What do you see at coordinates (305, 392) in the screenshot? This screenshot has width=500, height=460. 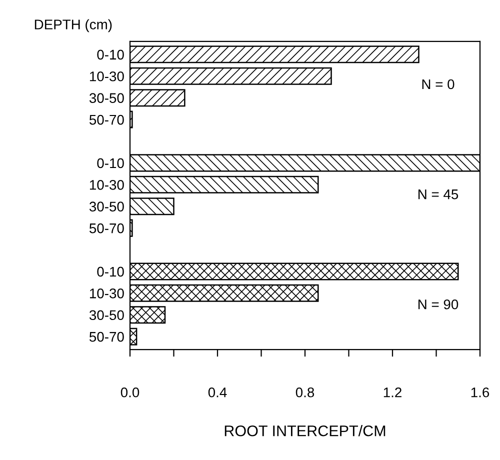 I see `x-tick-label: 0.8` at bounding box center [305, 392].